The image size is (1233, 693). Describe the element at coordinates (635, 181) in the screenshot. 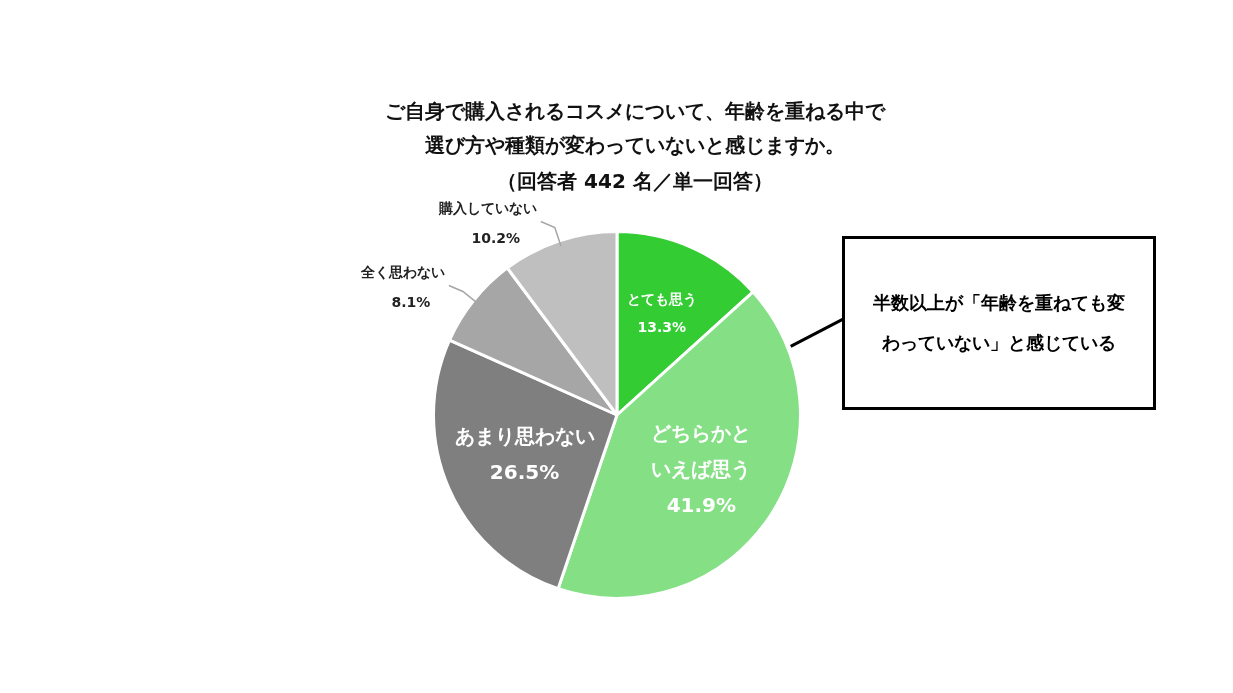

I see `chart-subtitle: （回答者 442 名／単一回答）` at that location.